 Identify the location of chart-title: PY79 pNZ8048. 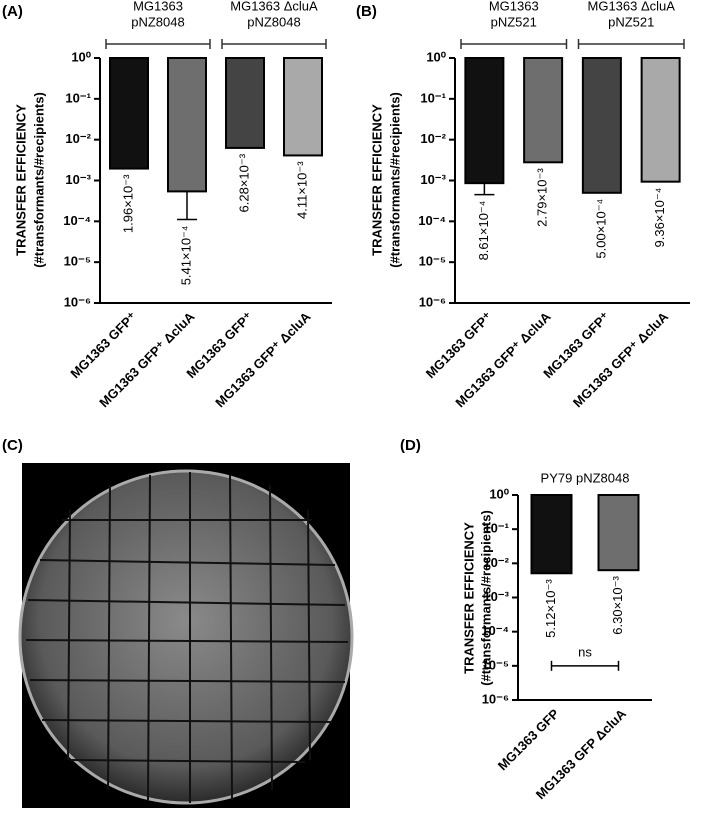
(585, 477).